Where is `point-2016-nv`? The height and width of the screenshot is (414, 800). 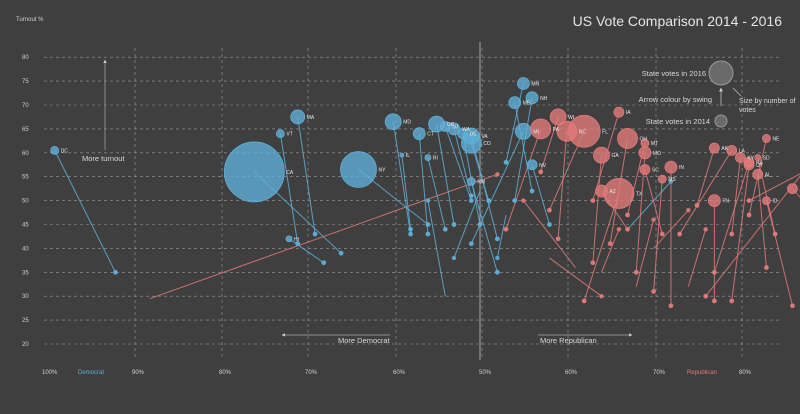 point-2016-nv is located at coordinates (532, 165).